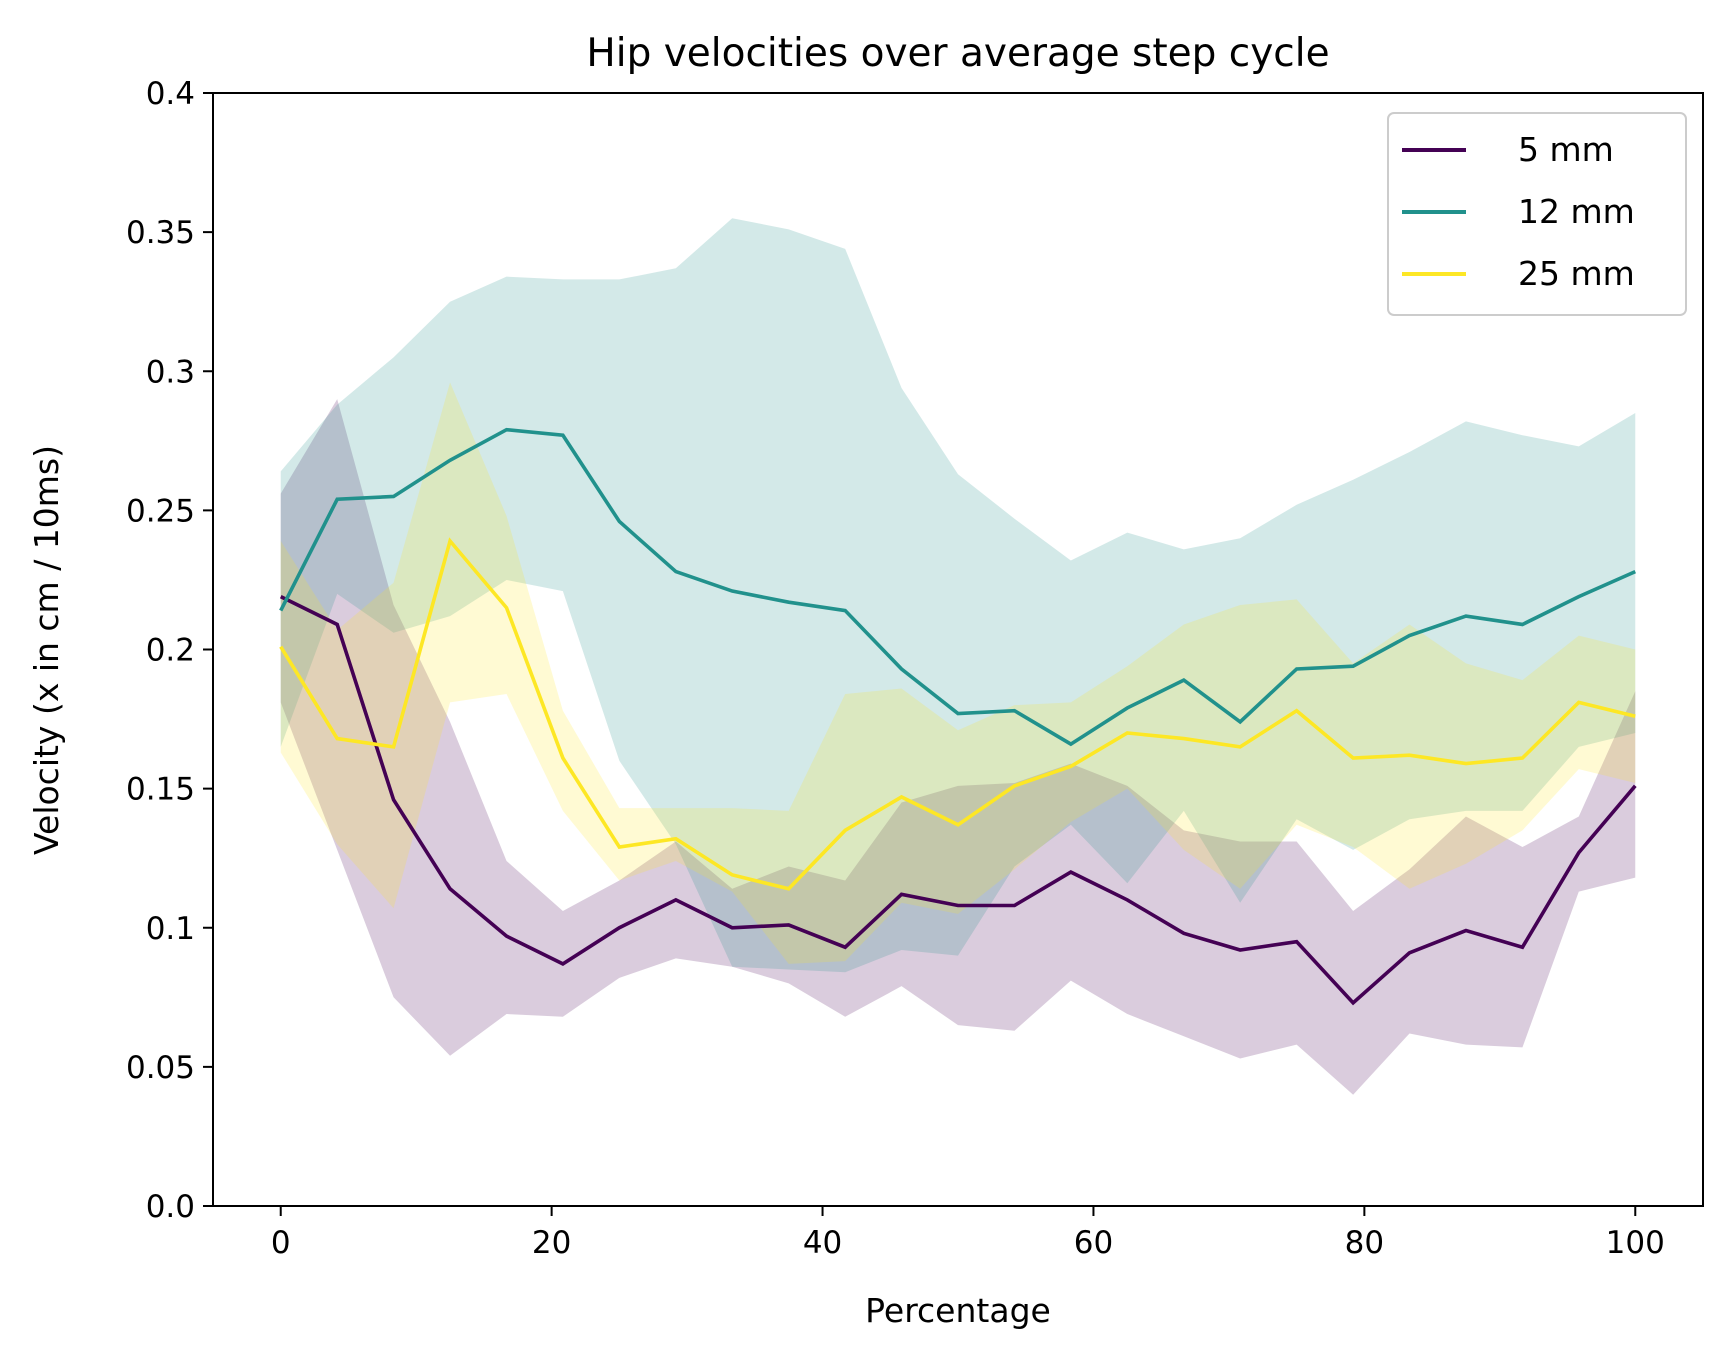 This screenshot has width=1728, height=1361. What do you see at coordinates (1093, 1243) in the screenshot?
I see `x-tick-label: 60` at bounding box center [1093, 1243].